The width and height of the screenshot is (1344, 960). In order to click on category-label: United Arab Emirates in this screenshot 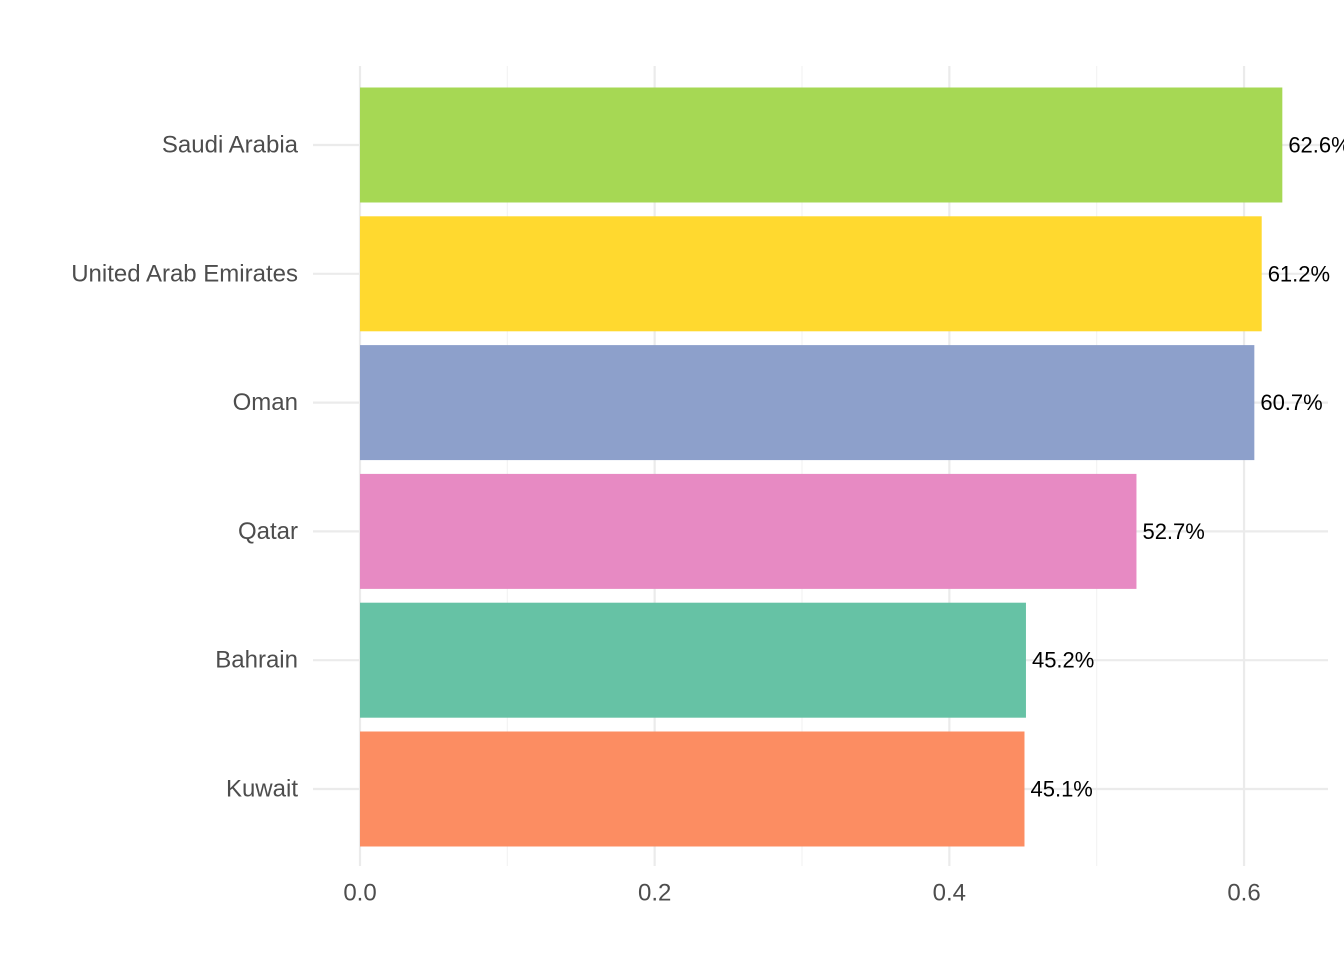, I will do `click(184, 273)`.